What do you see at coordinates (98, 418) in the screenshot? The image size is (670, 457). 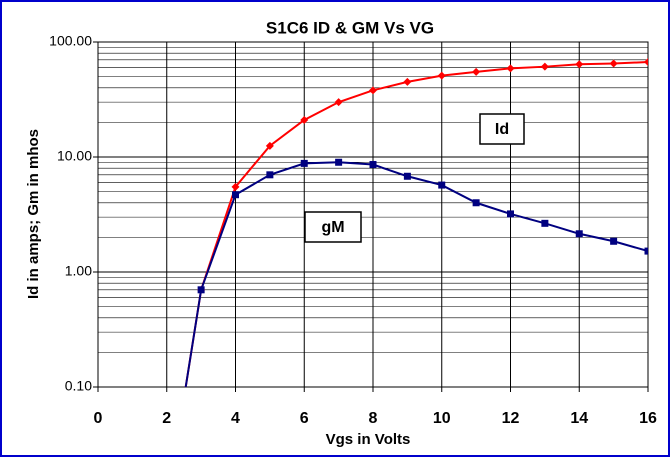 I see `x-tick-label: 0` at bounding box center [98, 418].